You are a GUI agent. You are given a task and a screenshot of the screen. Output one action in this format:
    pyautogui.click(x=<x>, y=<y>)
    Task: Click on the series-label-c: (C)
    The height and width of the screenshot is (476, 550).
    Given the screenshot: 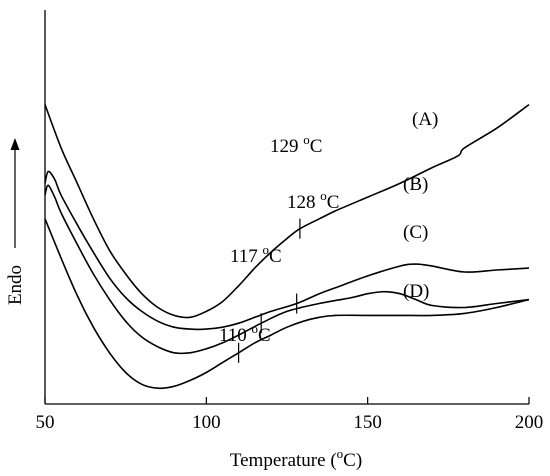 What is the action you would take?
    pyautogui.click(x=415, y=232)
    